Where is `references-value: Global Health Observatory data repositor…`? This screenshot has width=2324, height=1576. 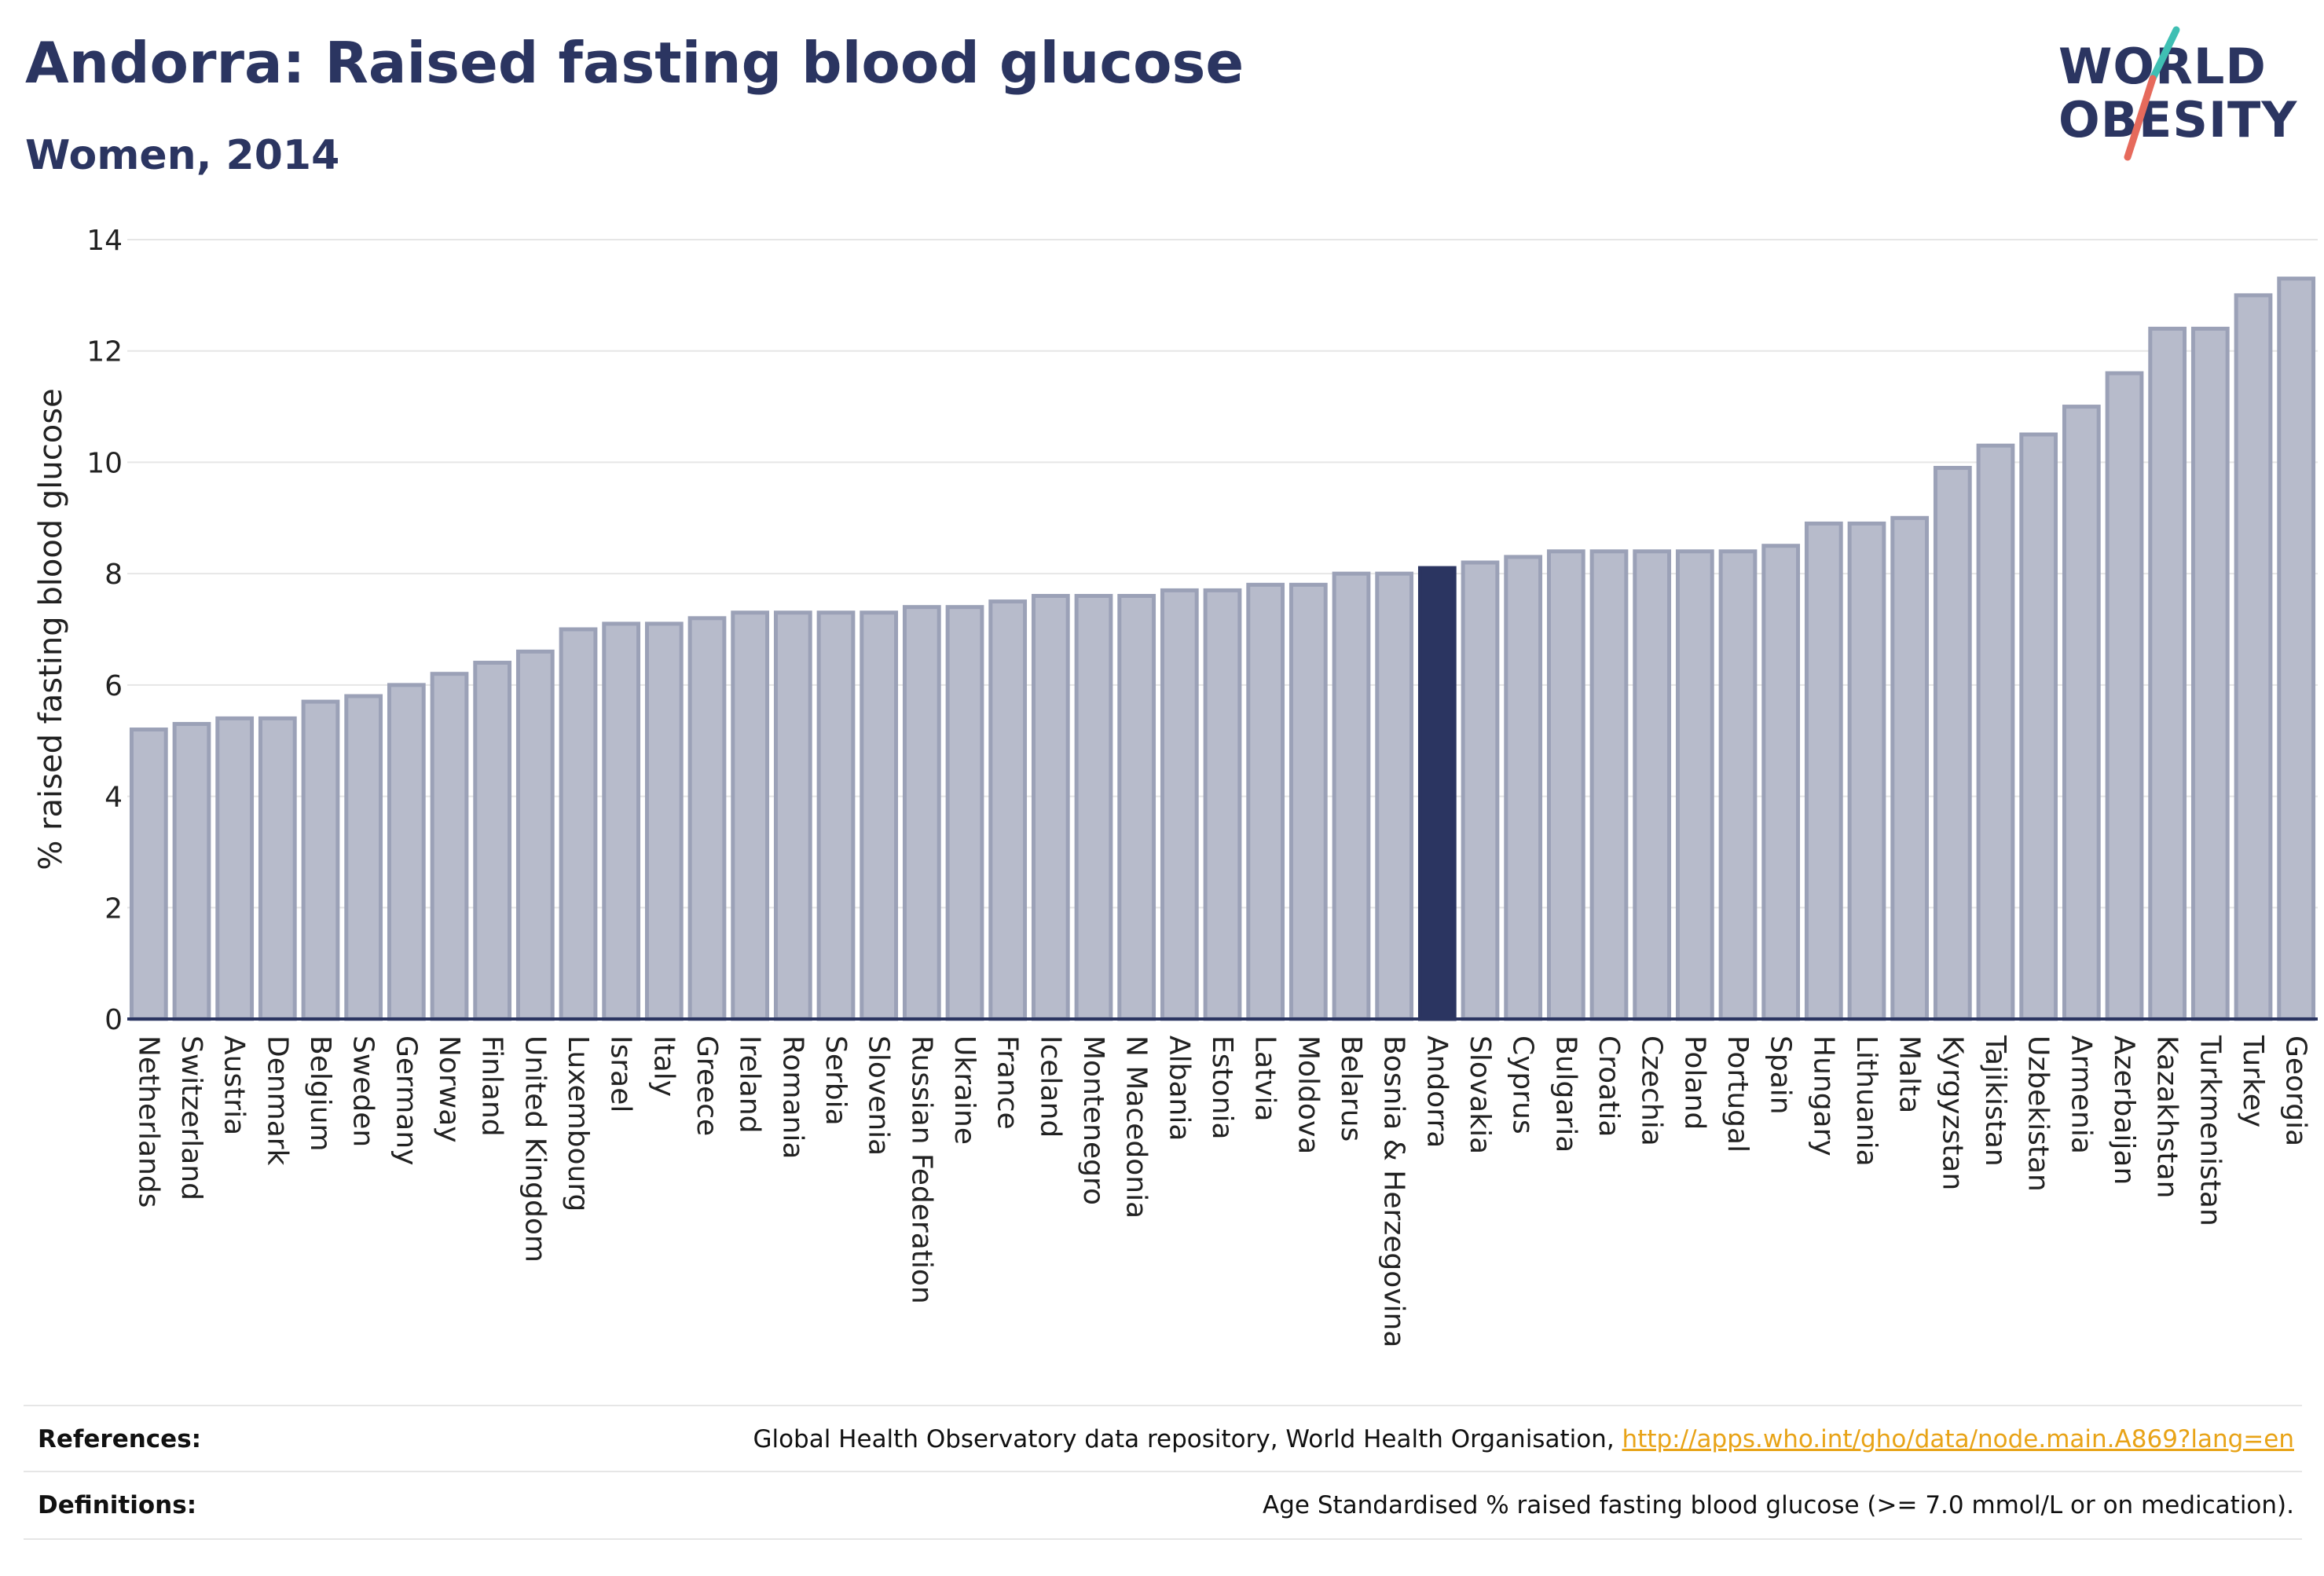 references-value: Global Health Observatory data repositor… is located at coordinates (1523, 1439).